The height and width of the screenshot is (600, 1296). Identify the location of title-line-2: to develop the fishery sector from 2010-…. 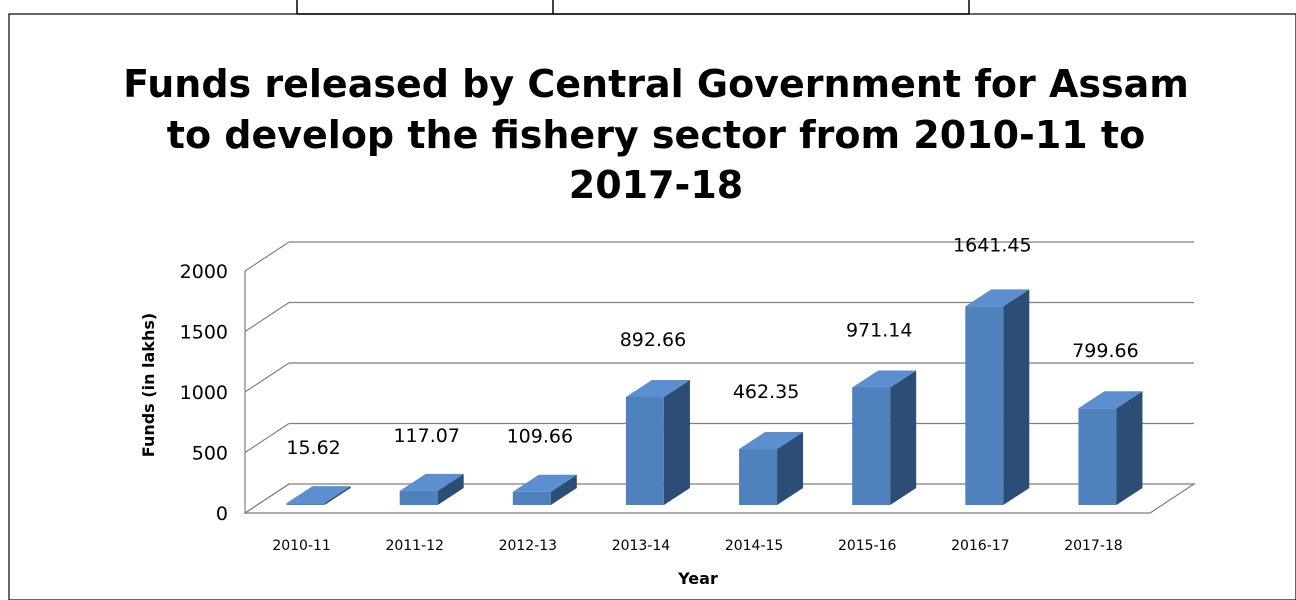
(656, 135).